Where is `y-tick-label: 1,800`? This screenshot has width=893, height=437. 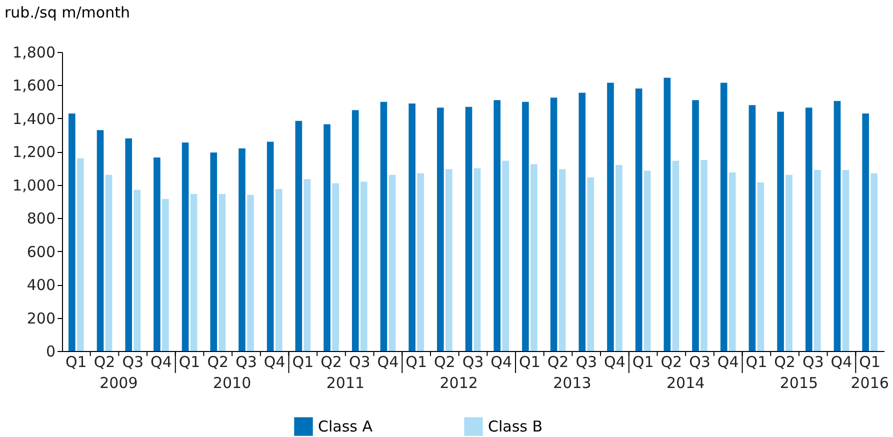 y-tick-label: 1,800 is located at coordinates (34, 53).